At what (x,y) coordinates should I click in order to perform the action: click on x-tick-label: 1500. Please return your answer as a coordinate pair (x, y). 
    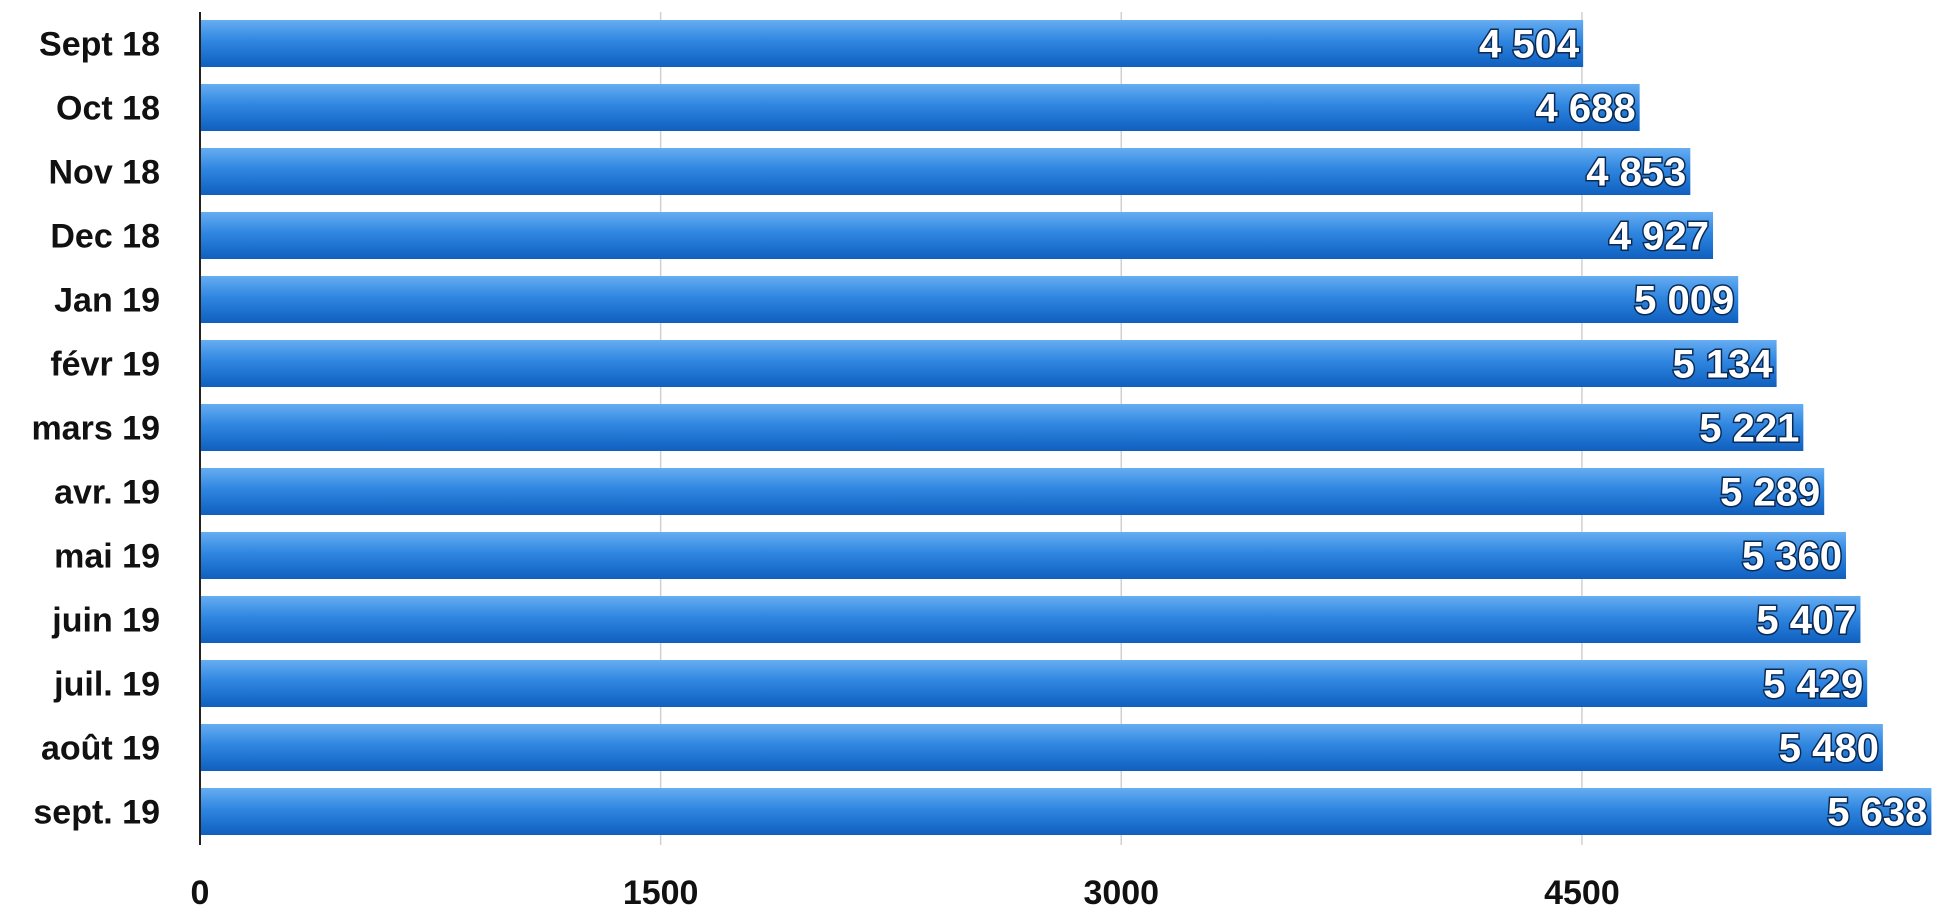
    Looking at the image, I should click on (661, 891).